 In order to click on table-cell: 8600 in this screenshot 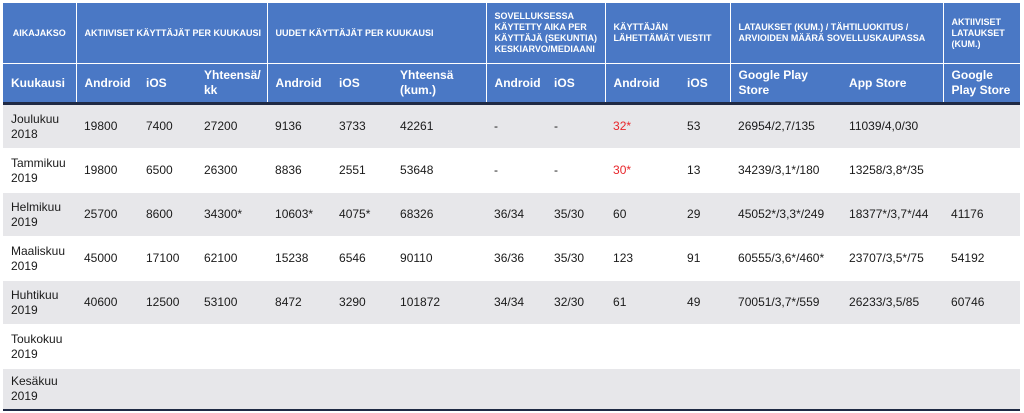, I will do `click(167, 214)`.